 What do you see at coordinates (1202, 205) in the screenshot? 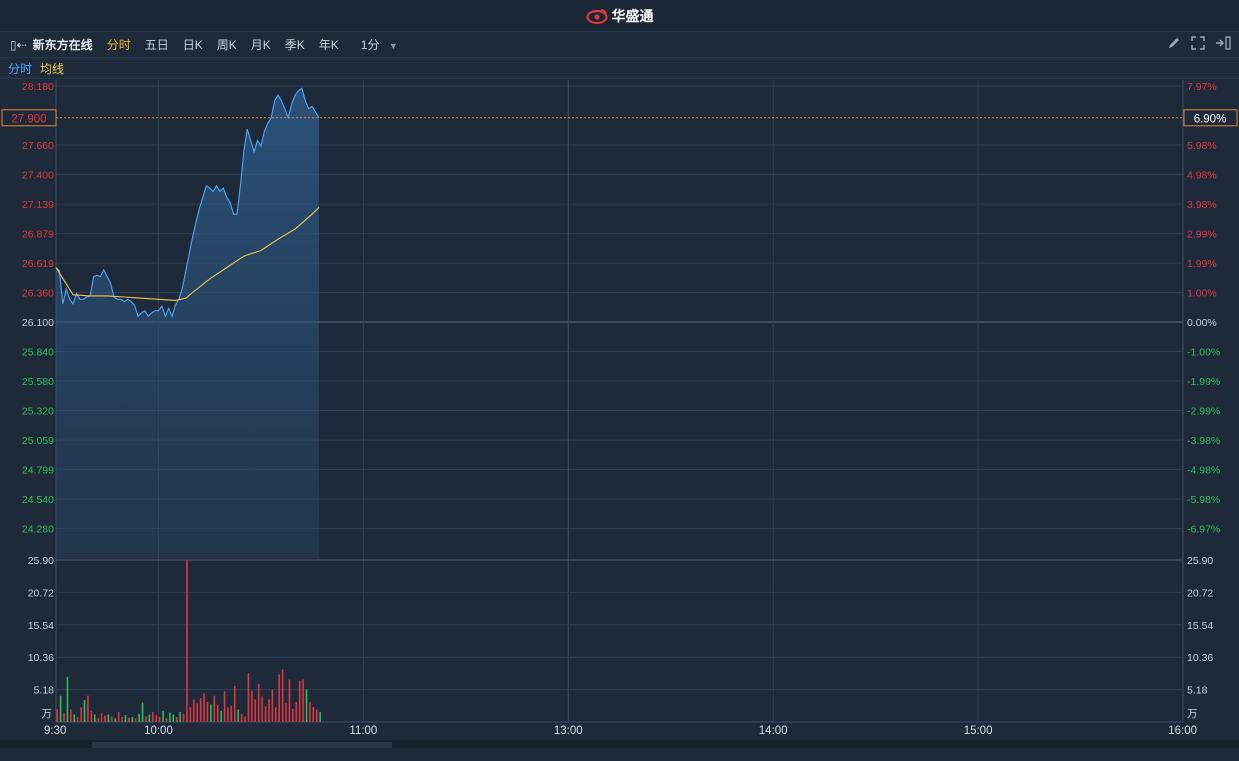
I see `y-tick-right: 3.98%` at bounding box center [1202, 205].